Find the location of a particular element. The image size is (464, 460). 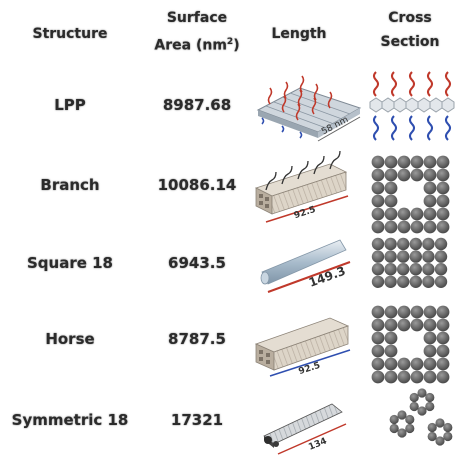

row-4-surface-area: 8787.5 is located at coordinates (197, 339).